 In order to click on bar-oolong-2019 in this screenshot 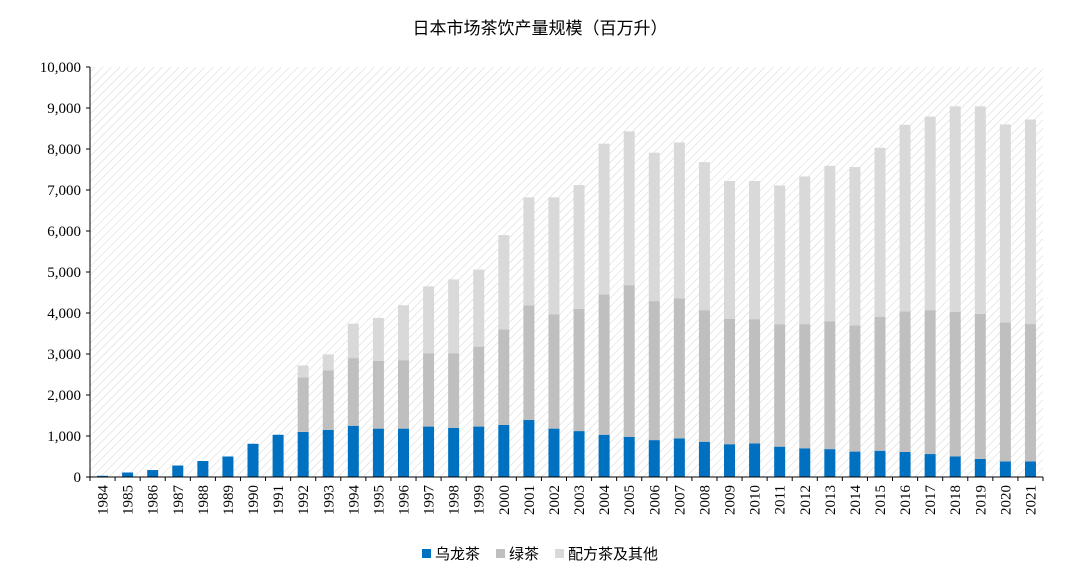, I will do `click(980, 467)`.